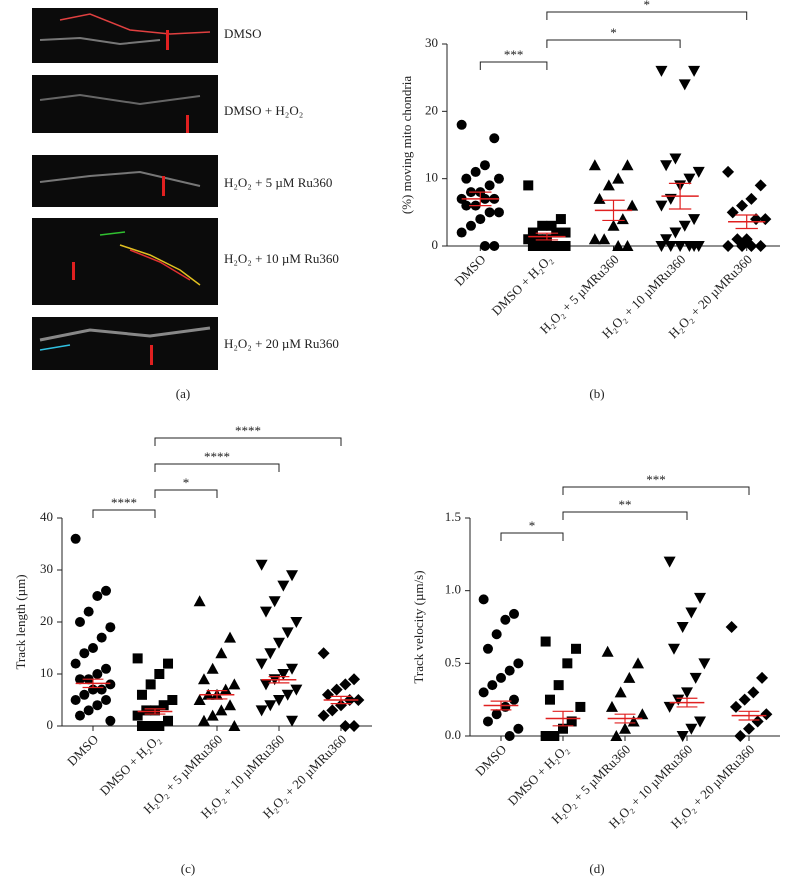  Describe the element at coordinates (183, 393) in the screenshot. I see `panel-caption: (a)` at that location.